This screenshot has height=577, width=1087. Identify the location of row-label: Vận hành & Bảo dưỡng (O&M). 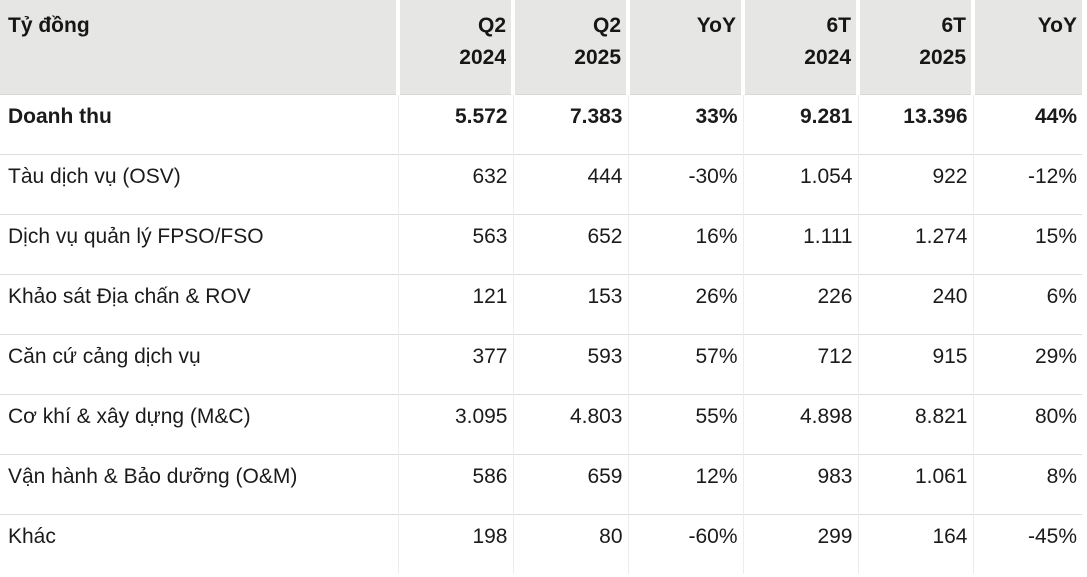
(199, 484).